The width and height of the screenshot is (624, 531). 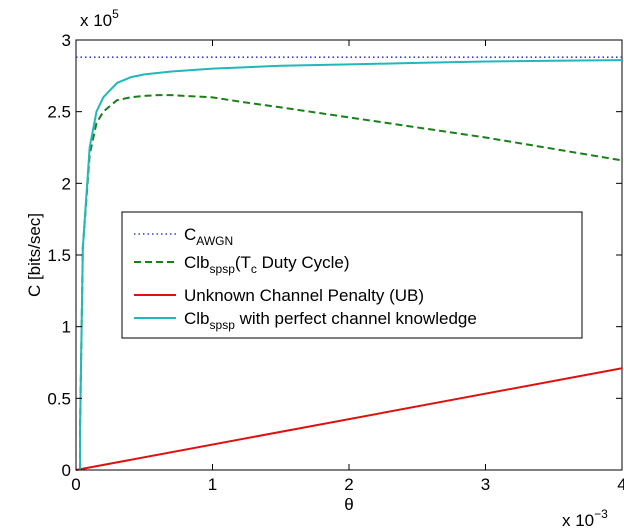 What do you see at coordinates (59, 398) in the screenshot?
I see `y-tick-label: 0.5` at bounding box center [59, 398].